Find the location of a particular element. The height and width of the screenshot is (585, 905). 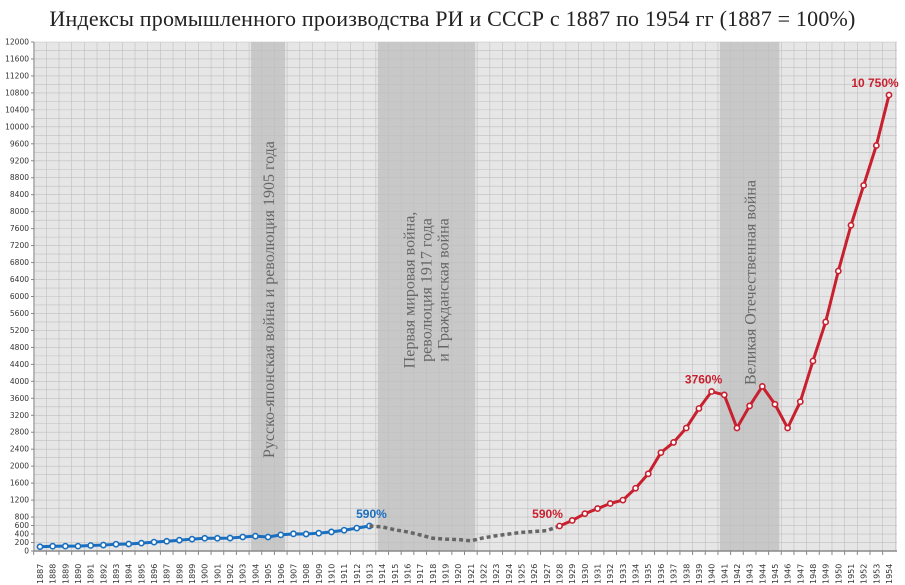

x-tick-label: 1928 is located at coordinates (560, 574).